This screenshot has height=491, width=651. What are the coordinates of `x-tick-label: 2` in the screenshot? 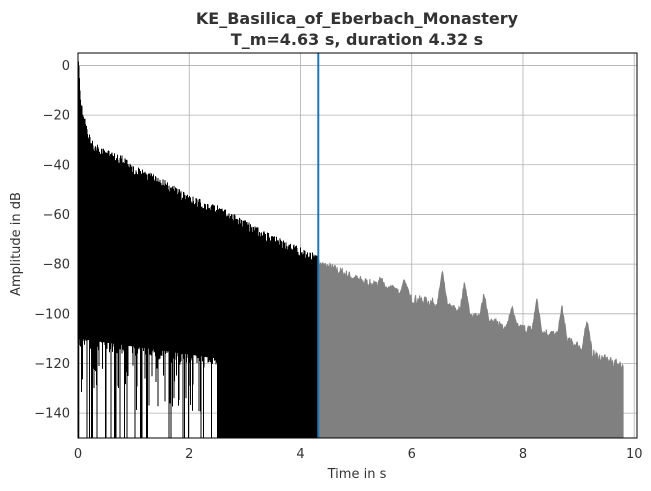 It's located at (189, 454).